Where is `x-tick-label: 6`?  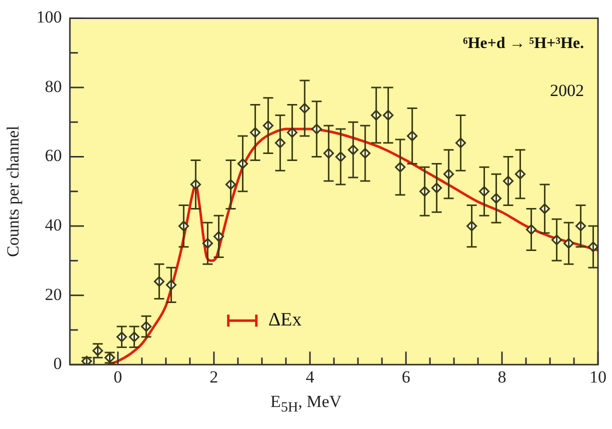 x-tick-label: 6 is located at coordinates (406, 376).